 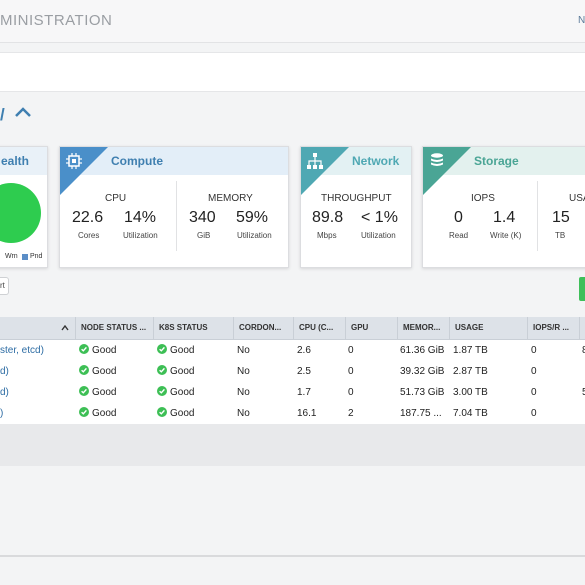 I want to click on filter-chip: rt, so click(x=4, y=286).